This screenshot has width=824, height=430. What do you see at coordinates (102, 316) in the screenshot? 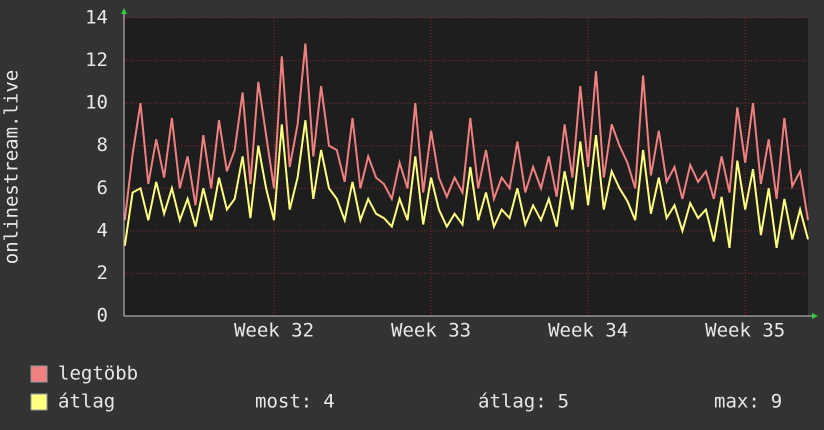
I see `y-tick-label: 0` at bounding box center [102, 316].